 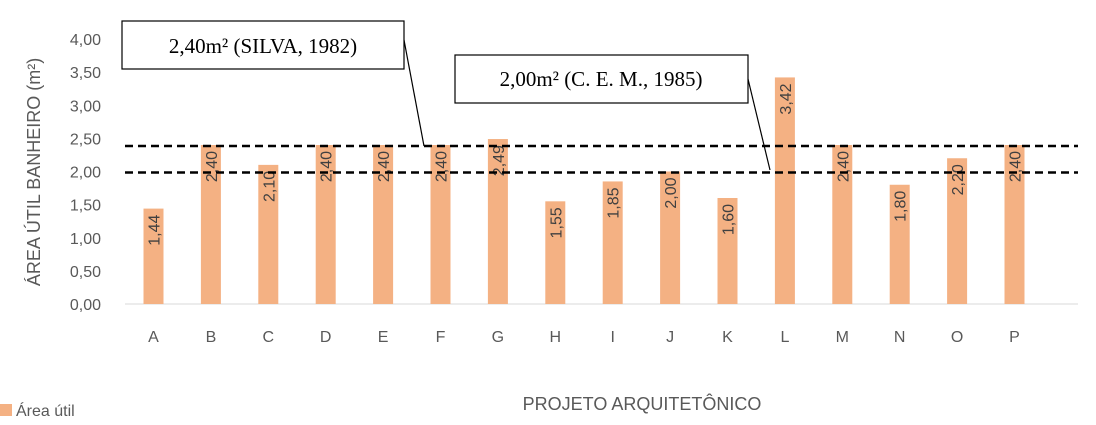 What do you see at coordinates (85, 305) in the screenshot?
I see `y-tick-label: 0,00` at bounding box center [85, 305].